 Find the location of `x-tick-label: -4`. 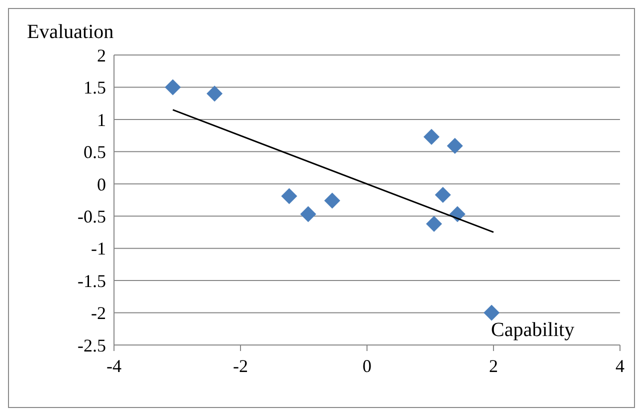

x-tick-label: -4 is located at coordinates (114, 366).